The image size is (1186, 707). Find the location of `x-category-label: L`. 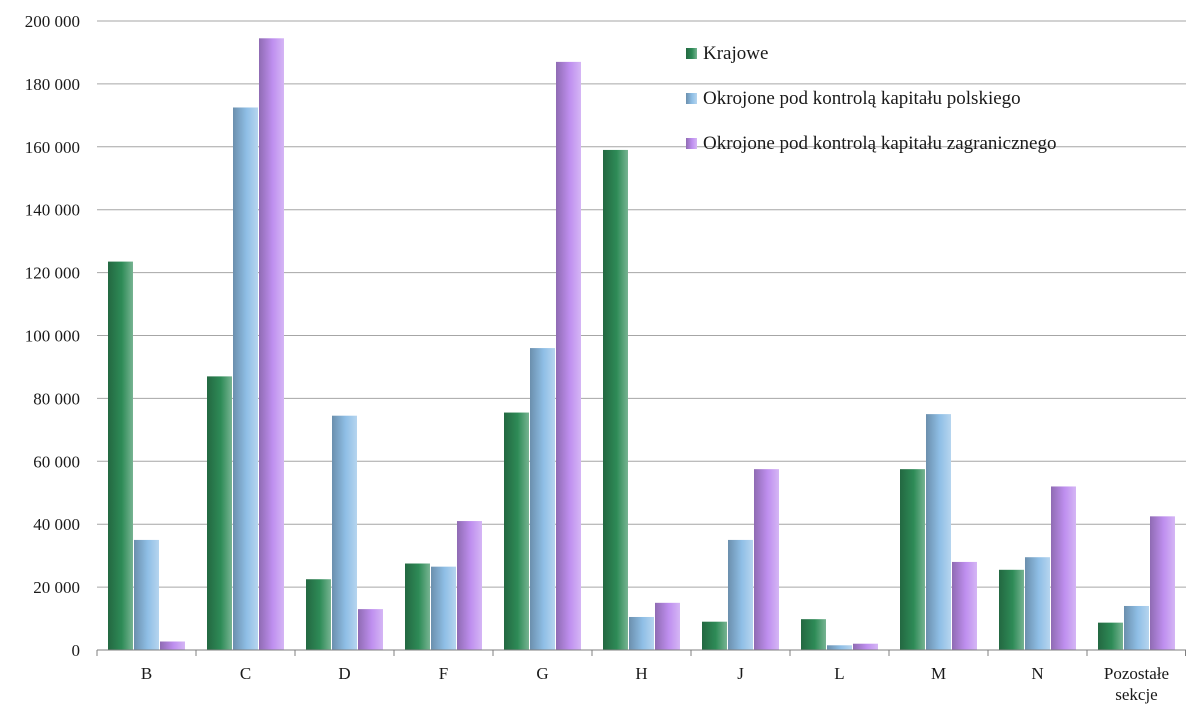

x-category-label: L is located at coordinates (839, 673).